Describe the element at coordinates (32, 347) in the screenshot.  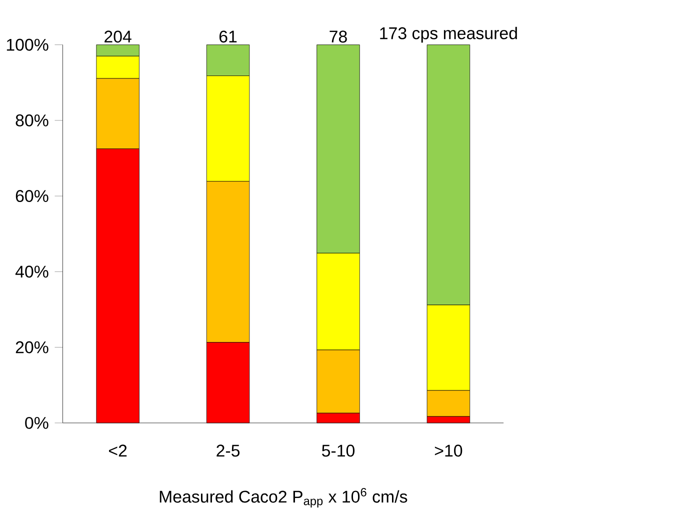
I see `y-tick-label: 20%` at that location.